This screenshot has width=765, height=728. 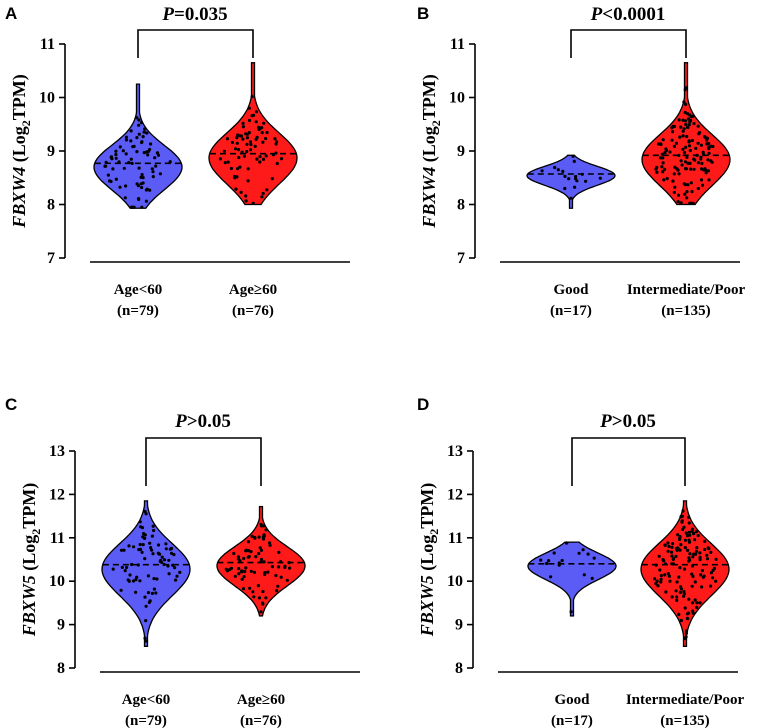 What do you see at coordinates (572, 720) in the screenshot?
I see `category-n-label: (n=17)` at bounding box center [572, 720].